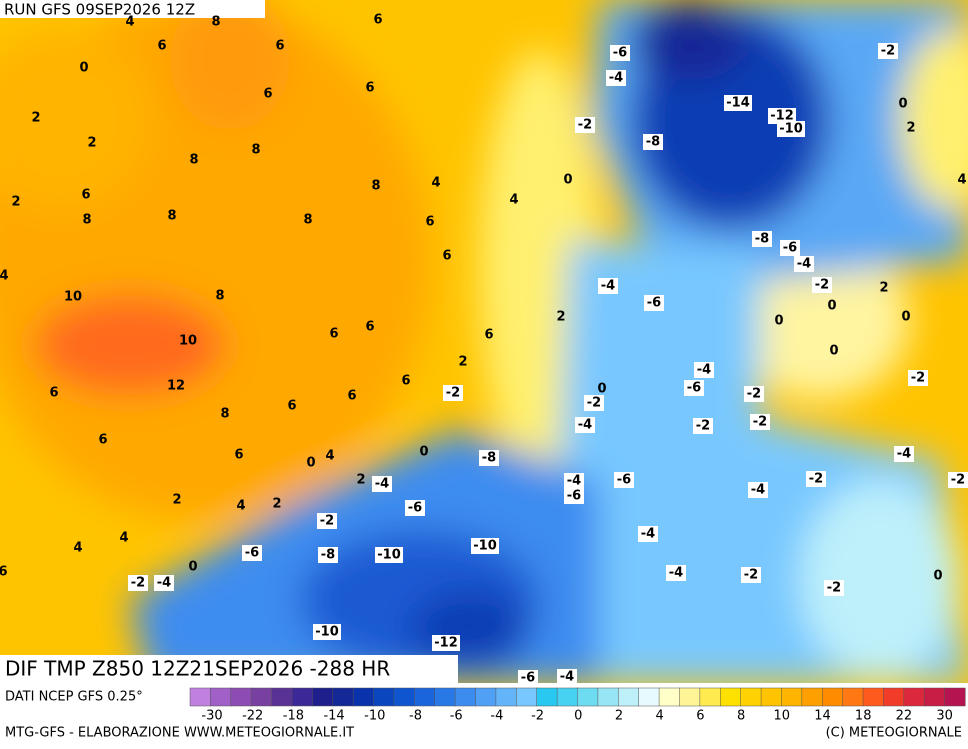 This screenshot has width=968, height=749. What do you see at coordinates (578, 716) in the screenshot?
I see `colorbar-label: 0` at bounding box center [578, 716].